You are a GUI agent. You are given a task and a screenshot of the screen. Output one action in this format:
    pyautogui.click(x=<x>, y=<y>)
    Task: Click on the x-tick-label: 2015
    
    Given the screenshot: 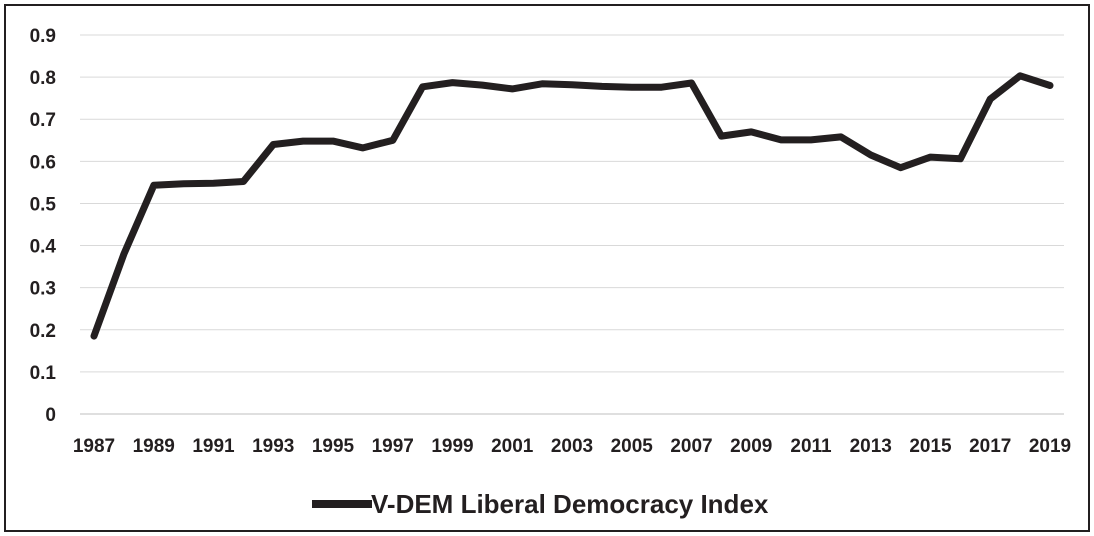 What is the action you would take?
    pyautogui.click(x=930, y=446)
    